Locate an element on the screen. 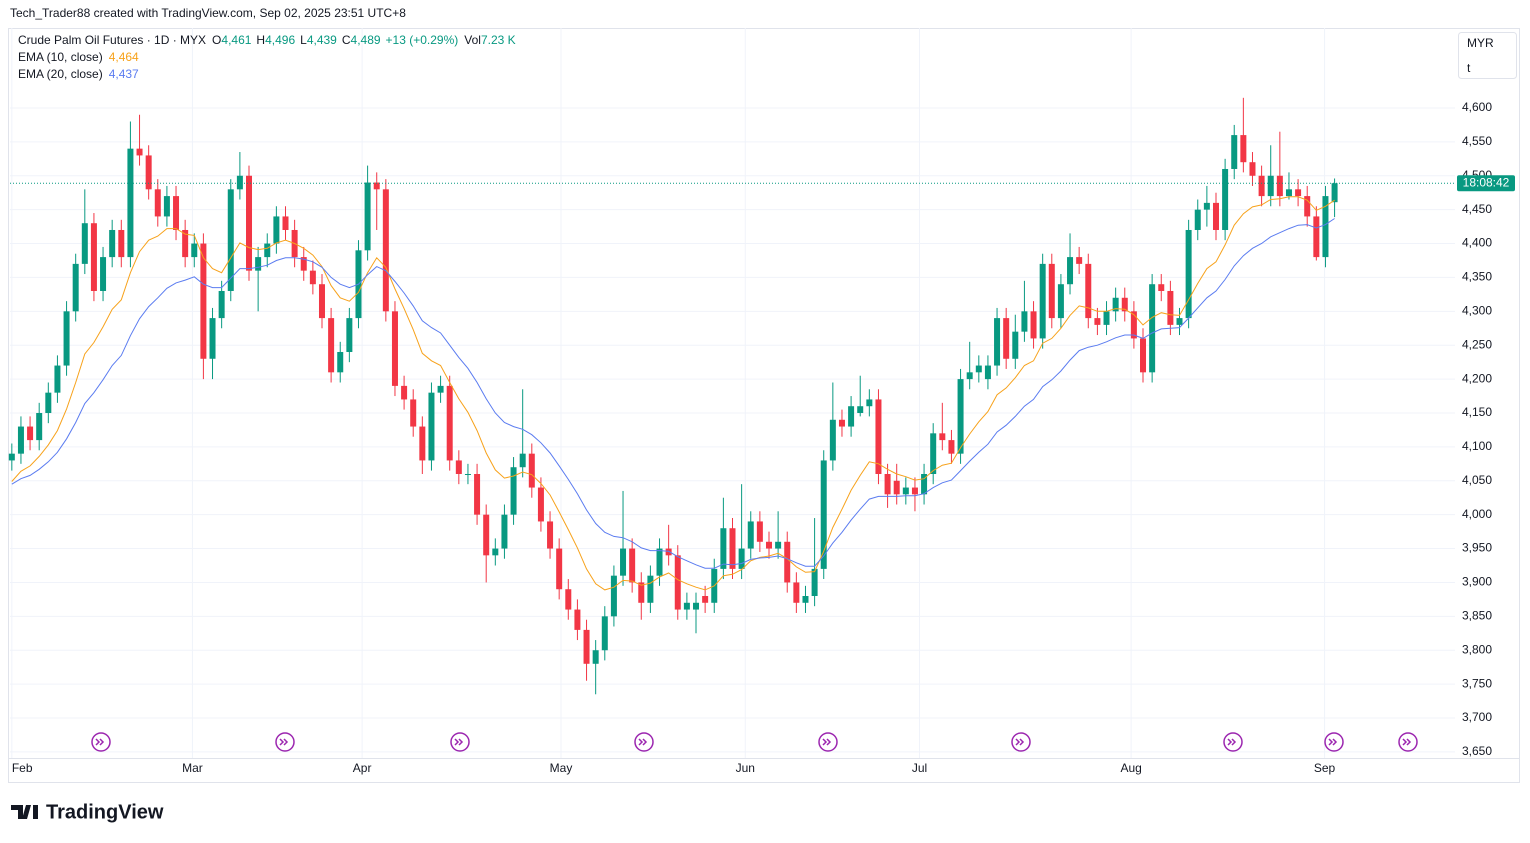 The image size is (1530, 843). y-tick-label: 3,650 is located at coordinates (1477, 751).